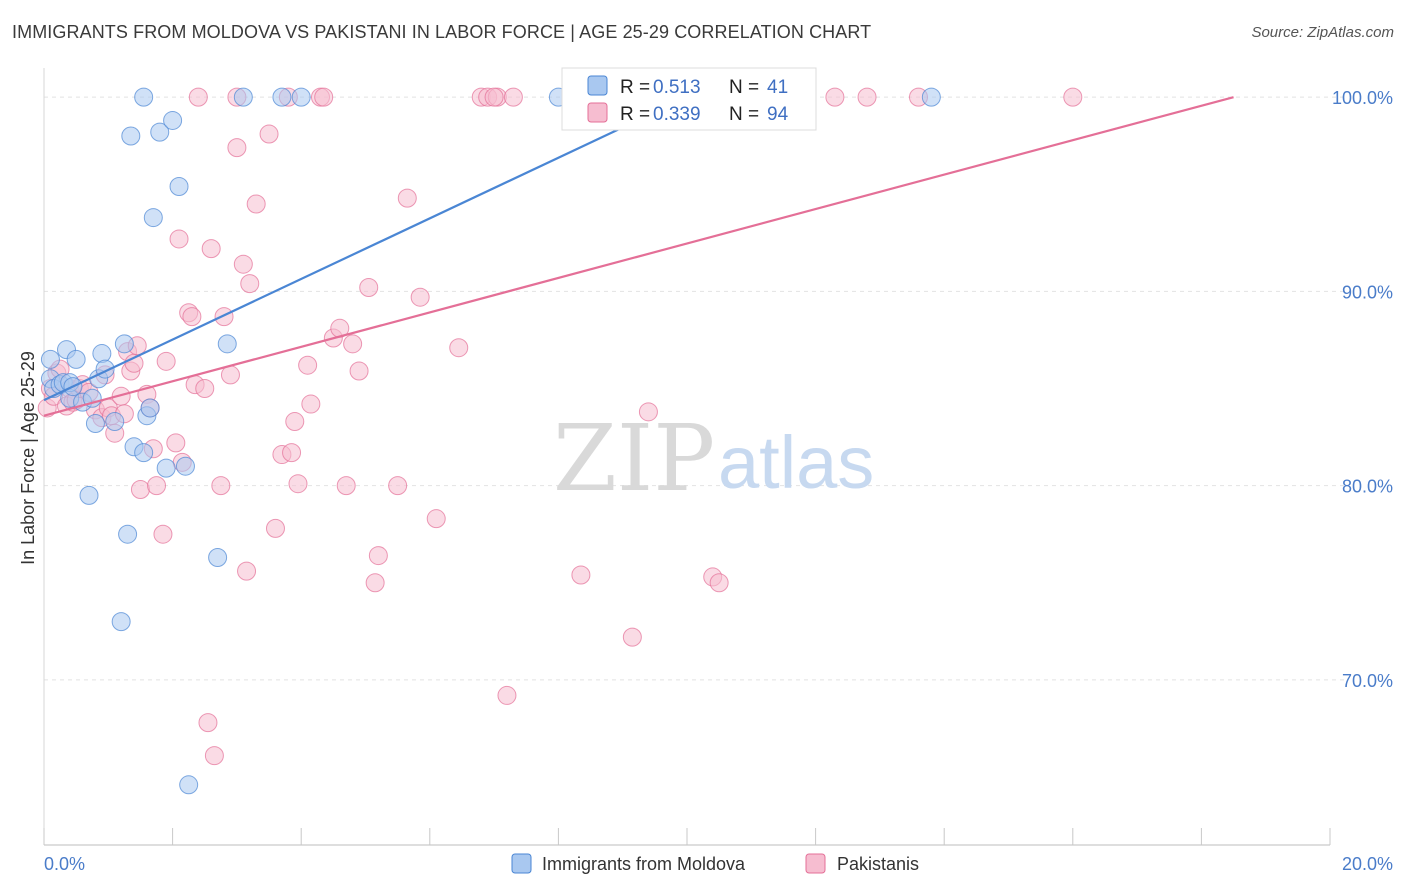  I want to click on x-tick-label: 20.0%, so click(1367, 864).